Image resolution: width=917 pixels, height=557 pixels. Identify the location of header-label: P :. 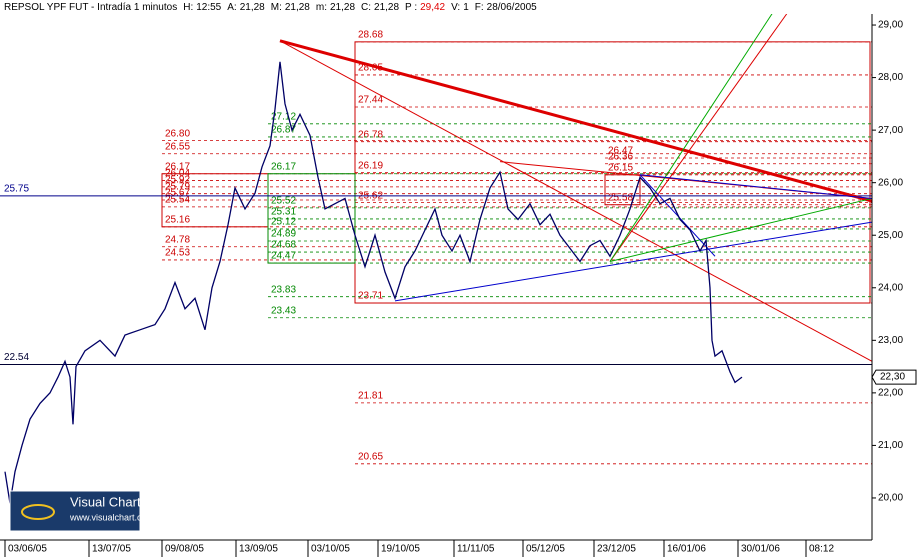
(411, 7).